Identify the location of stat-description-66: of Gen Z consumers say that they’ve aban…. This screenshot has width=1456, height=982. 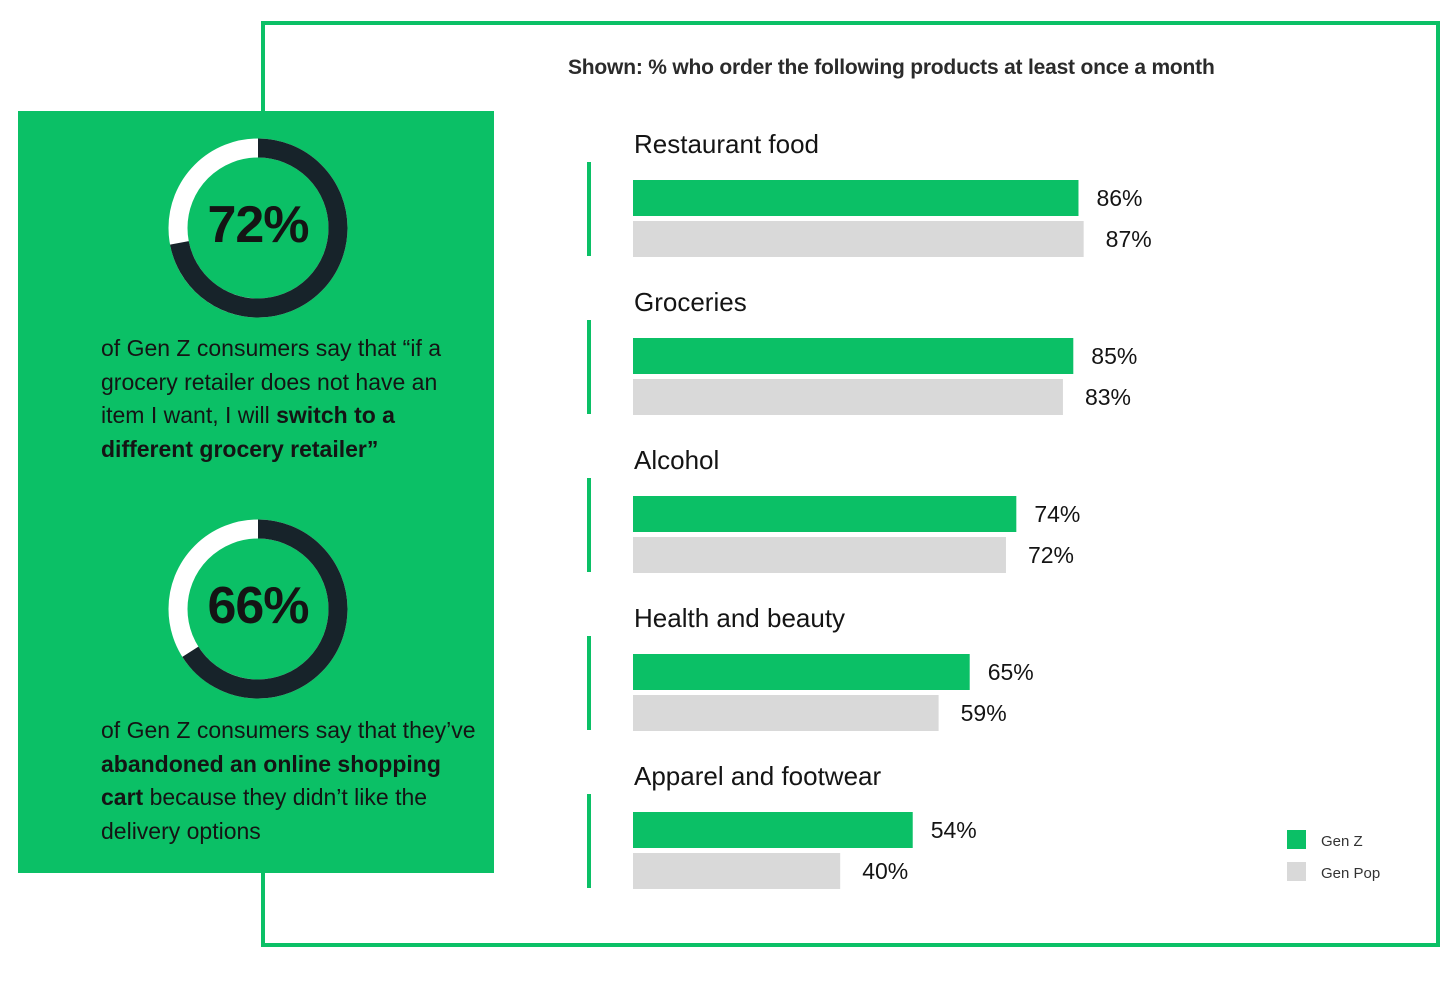
(291, 781).